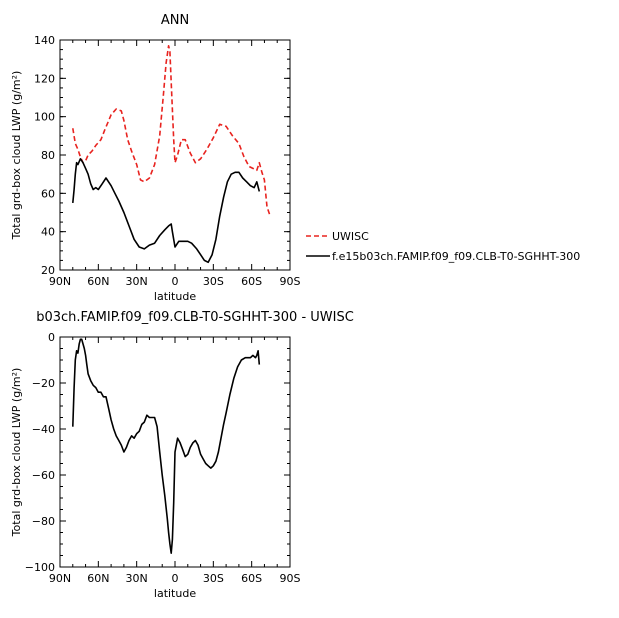 This screenshot has height=618, width=619. Describe the element at coordinates (44, 117) in the screenshot. I see `y-tick-label: 100` at that location.